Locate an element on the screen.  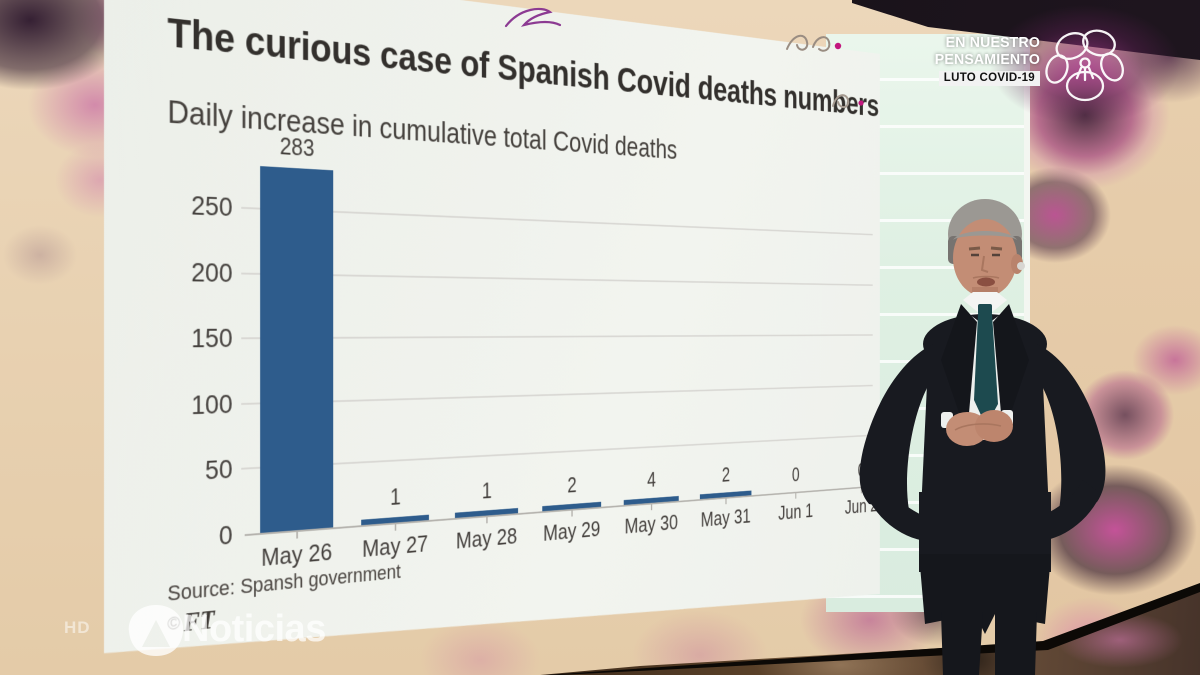
pansy-flower-icon is located at coordinates (1084, 65).